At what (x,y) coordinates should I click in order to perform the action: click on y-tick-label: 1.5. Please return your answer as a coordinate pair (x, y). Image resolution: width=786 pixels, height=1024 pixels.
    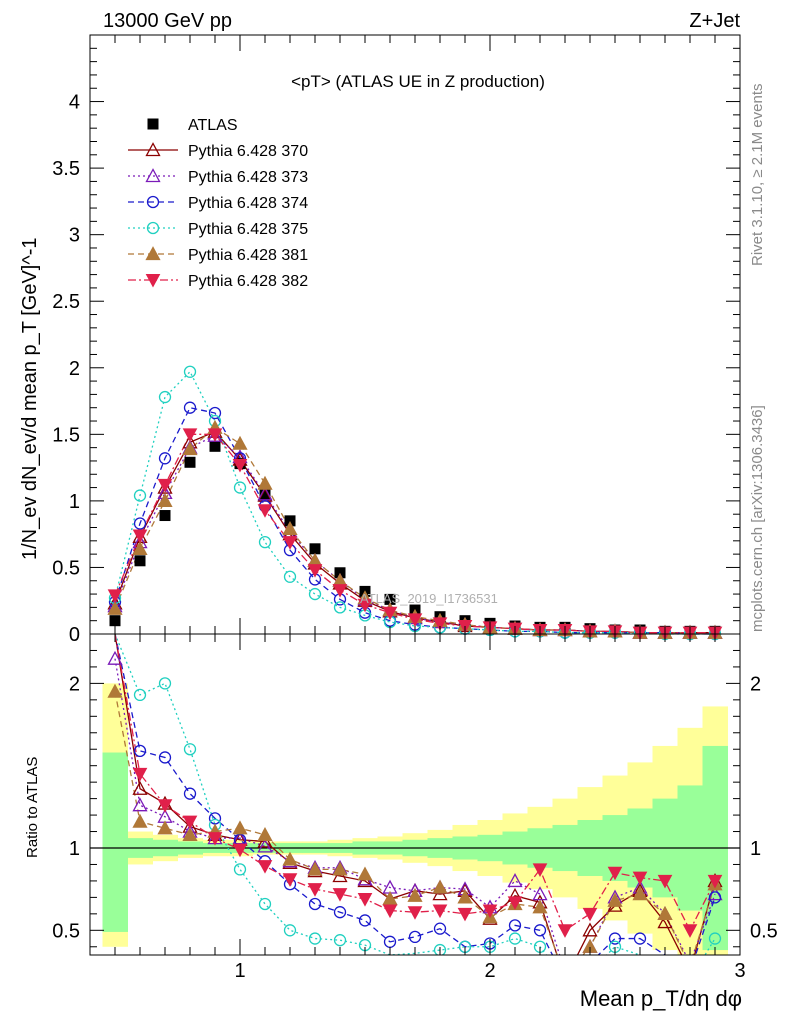
    Looking at the image, I should click on (66, 435).